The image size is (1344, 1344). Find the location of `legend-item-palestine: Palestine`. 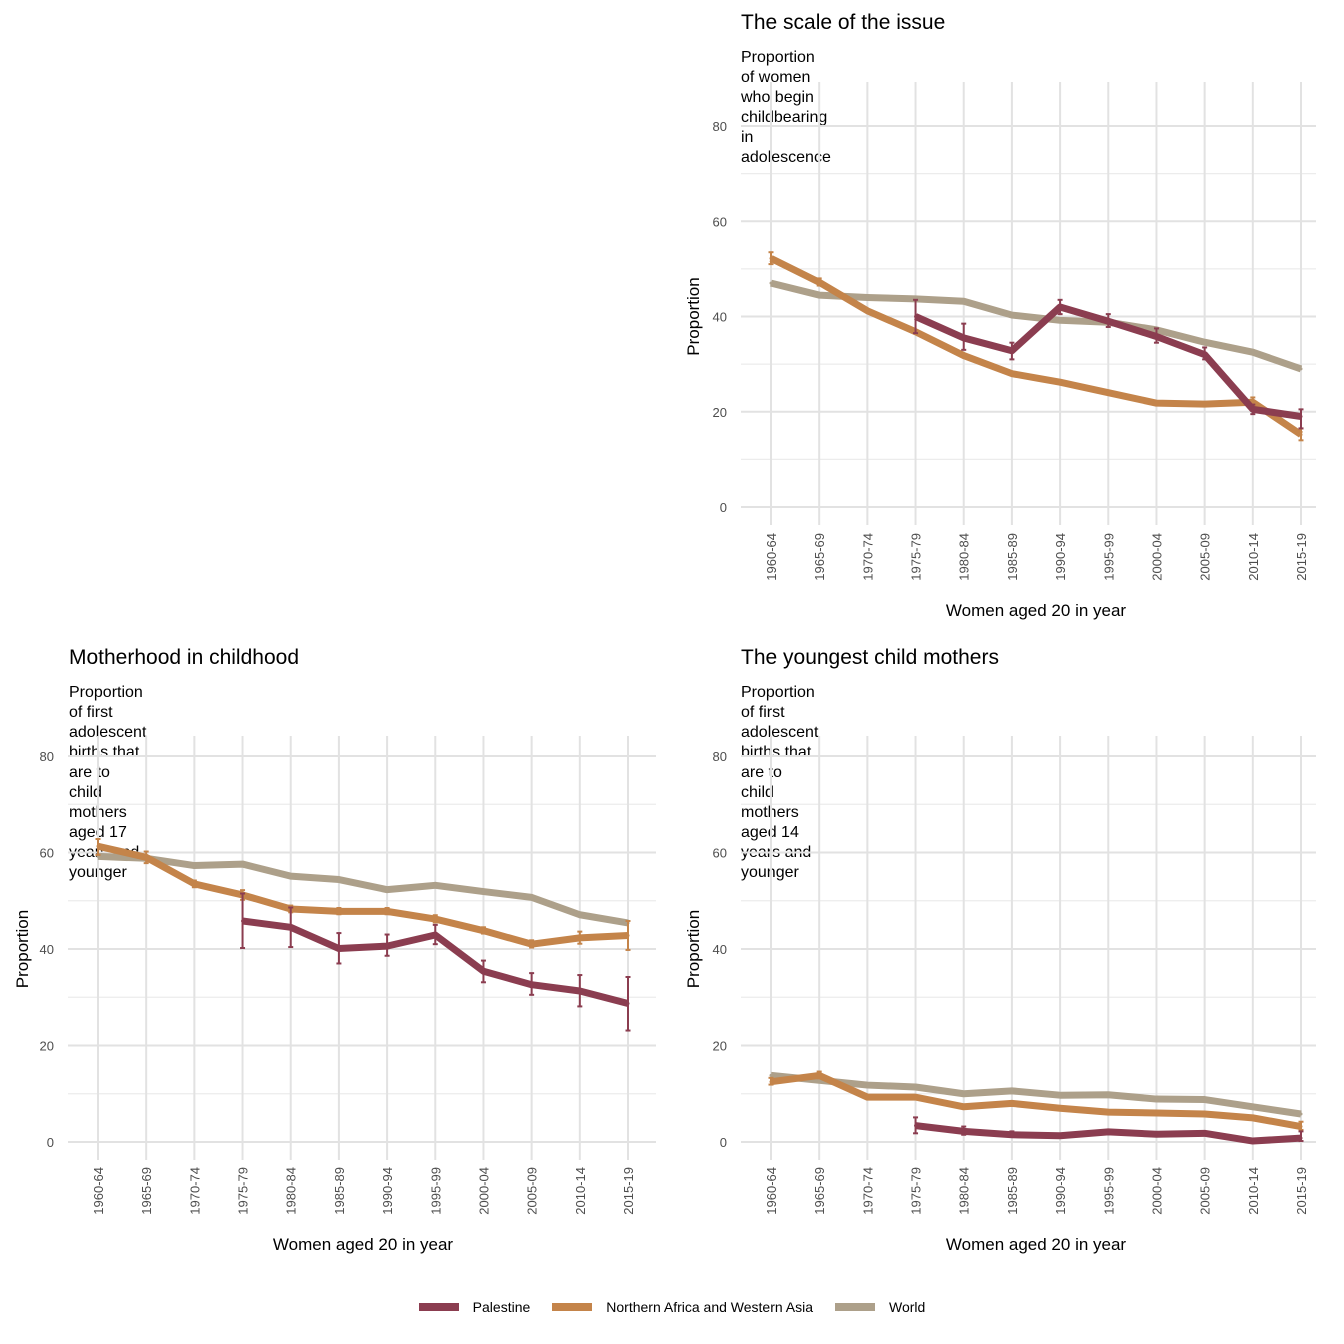

legend-item-palestine: Palestine is located at coordinates (474, 1307).